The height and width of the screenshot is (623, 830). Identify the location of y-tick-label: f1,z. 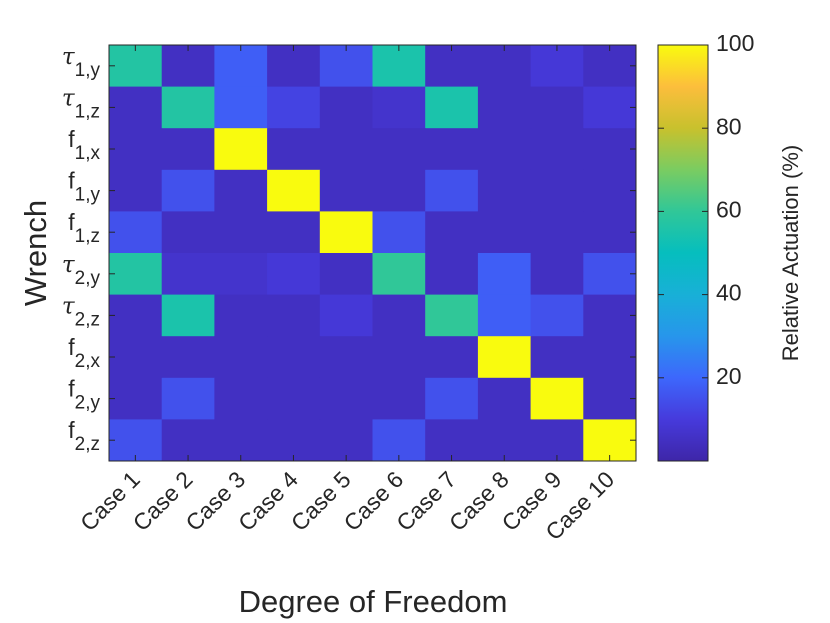
(84, 228).